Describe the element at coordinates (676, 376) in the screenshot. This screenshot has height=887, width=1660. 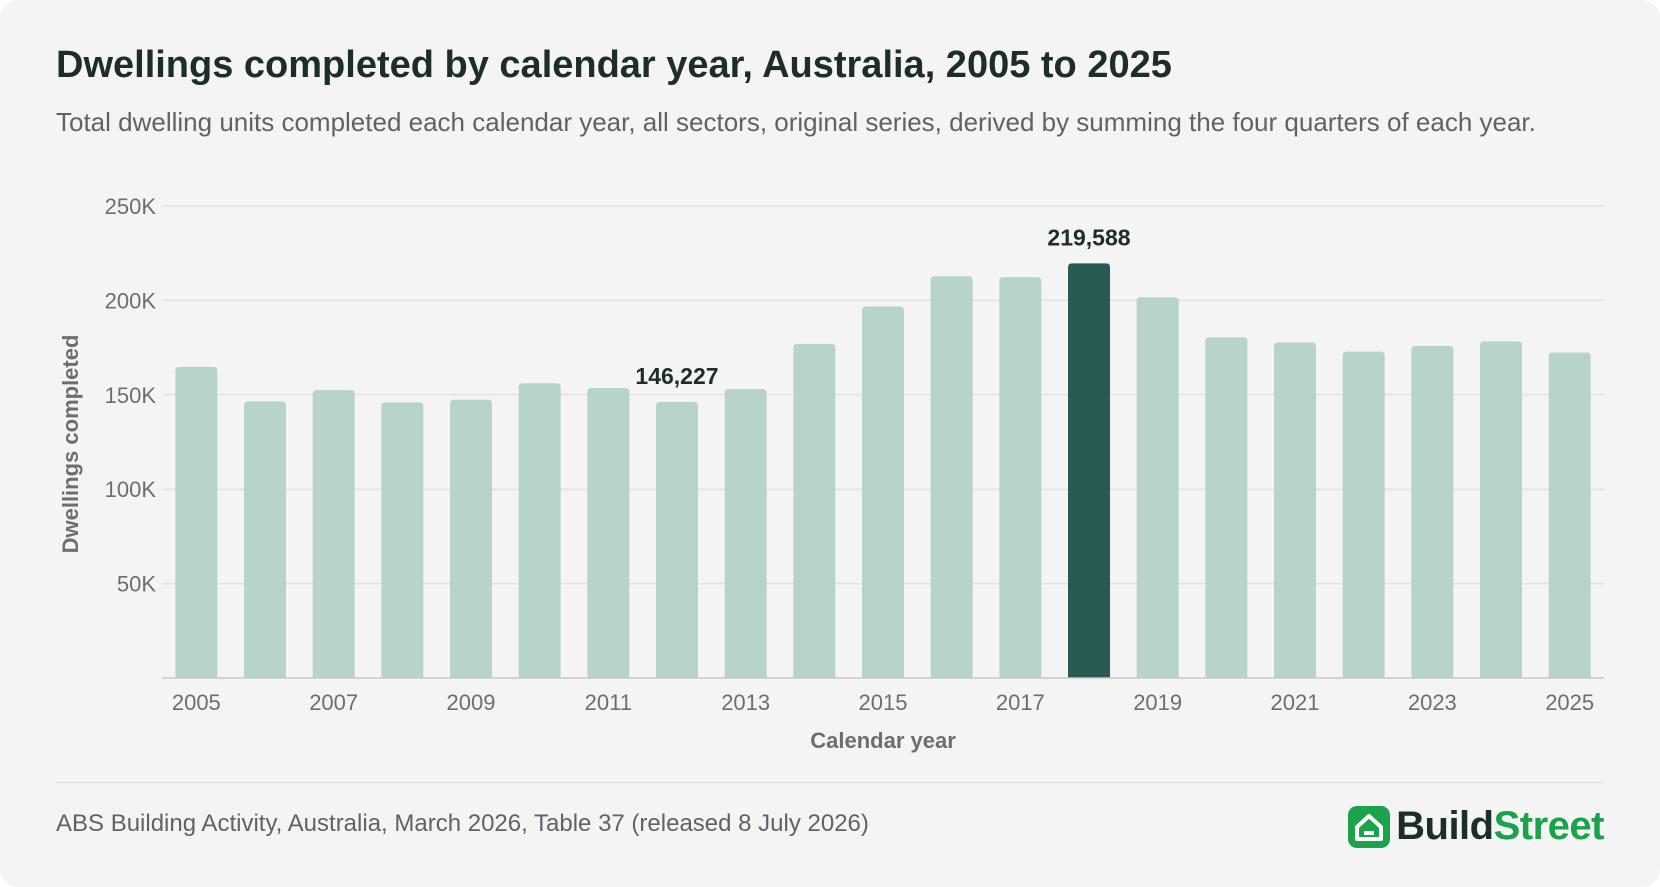
I see `data-label: 146,227` at that location.